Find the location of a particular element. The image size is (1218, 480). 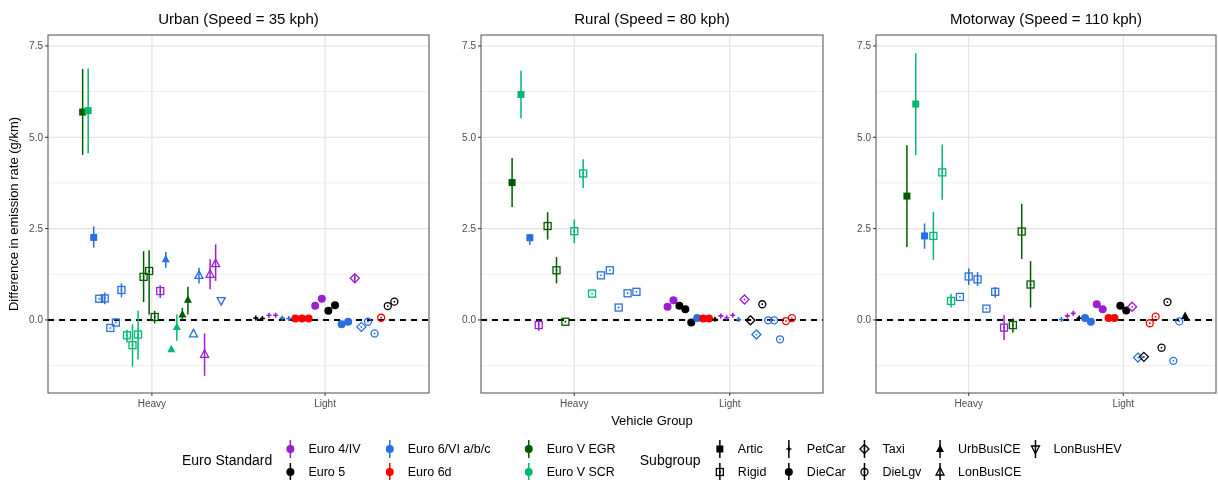

legend-label: Euro 6d is located at coordinates (429, 472).